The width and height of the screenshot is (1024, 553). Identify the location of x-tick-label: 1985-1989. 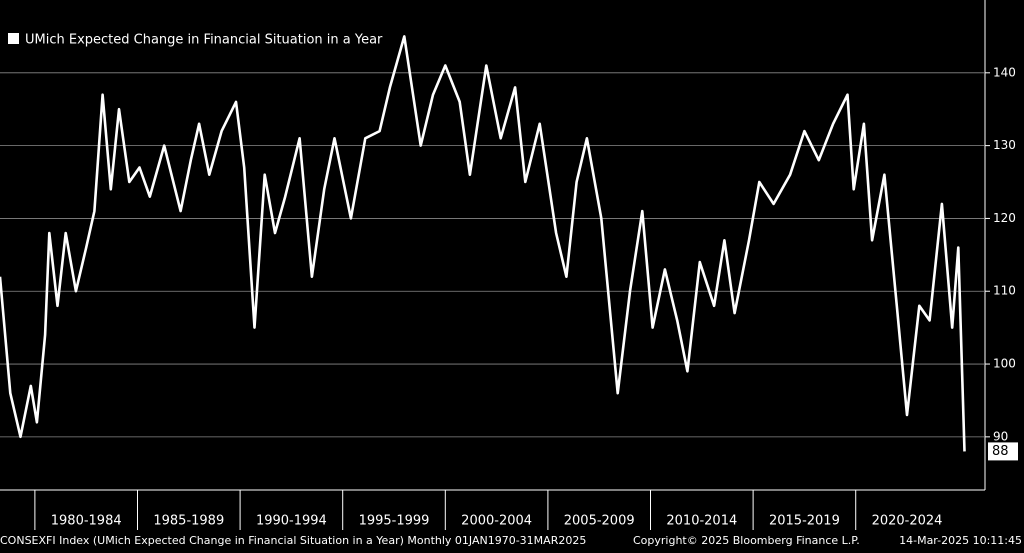
(188, 521).